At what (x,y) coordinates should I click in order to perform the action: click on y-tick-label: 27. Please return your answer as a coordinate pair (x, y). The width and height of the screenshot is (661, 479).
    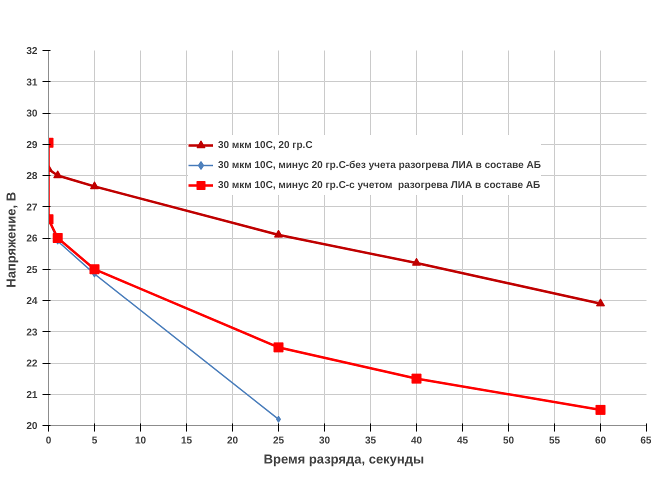
    Looking at the image, I should click on (32, 208).